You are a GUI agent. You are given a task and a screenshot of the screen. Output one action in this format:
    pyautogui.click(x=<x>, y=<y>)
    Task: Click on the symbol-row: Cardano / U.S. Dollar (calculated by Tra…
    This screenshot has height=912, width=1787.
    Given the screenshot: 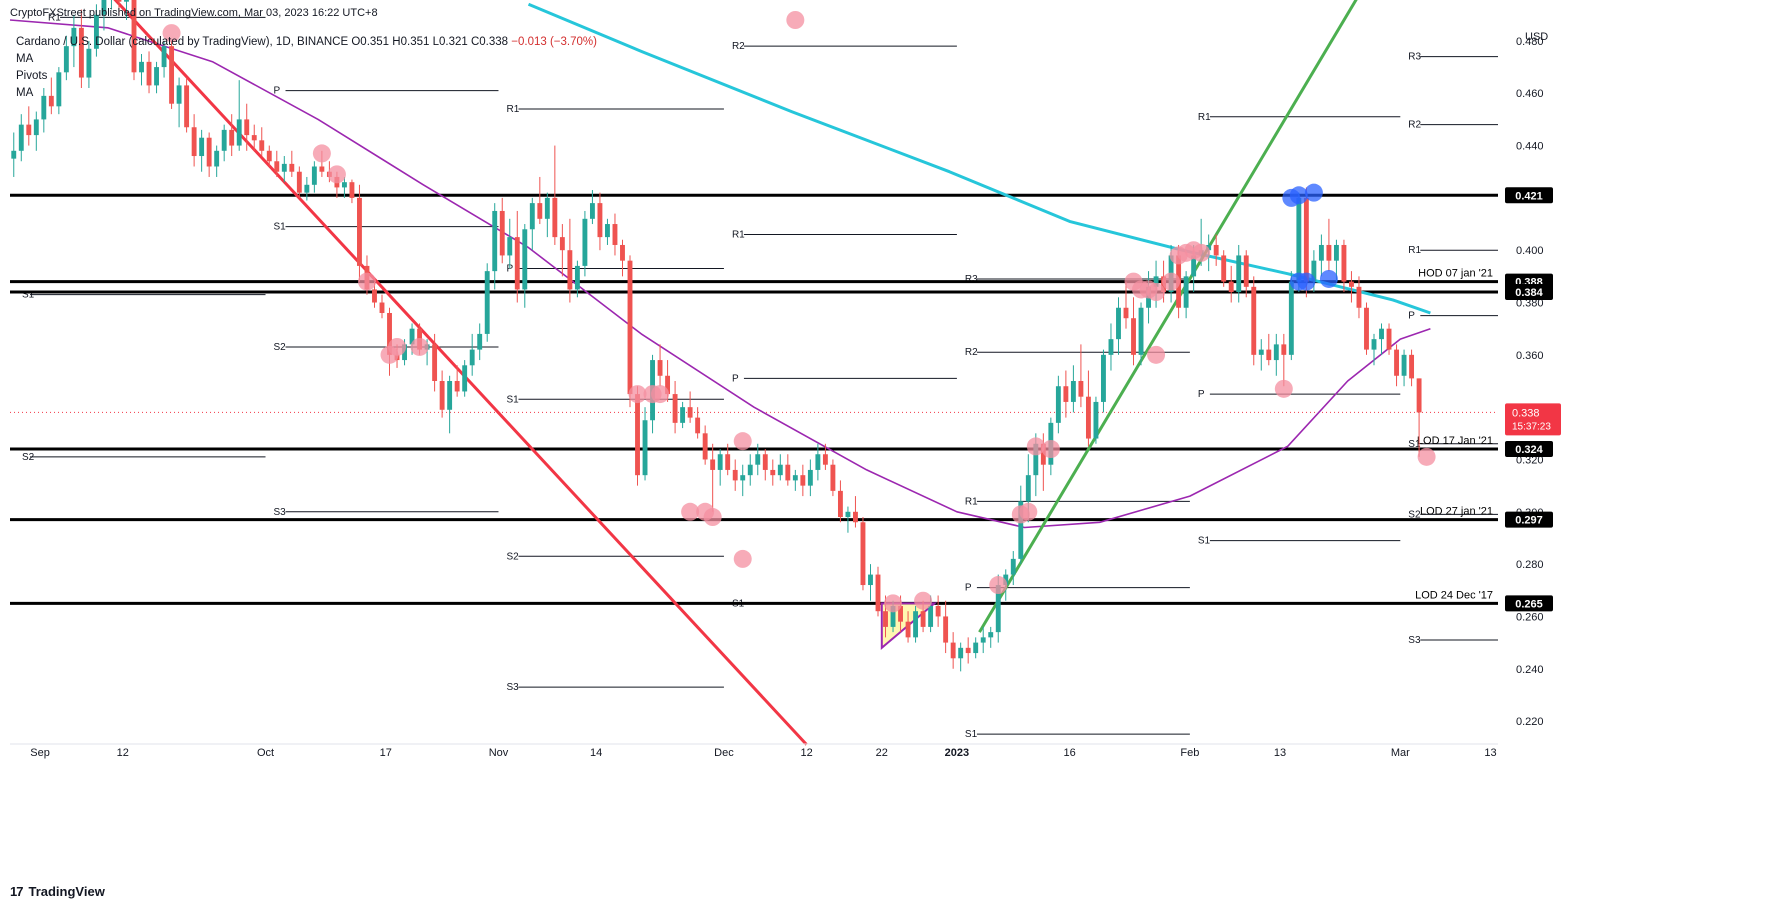 What is the action you would take?
    pyautogui.click(x=306, y=42)
    